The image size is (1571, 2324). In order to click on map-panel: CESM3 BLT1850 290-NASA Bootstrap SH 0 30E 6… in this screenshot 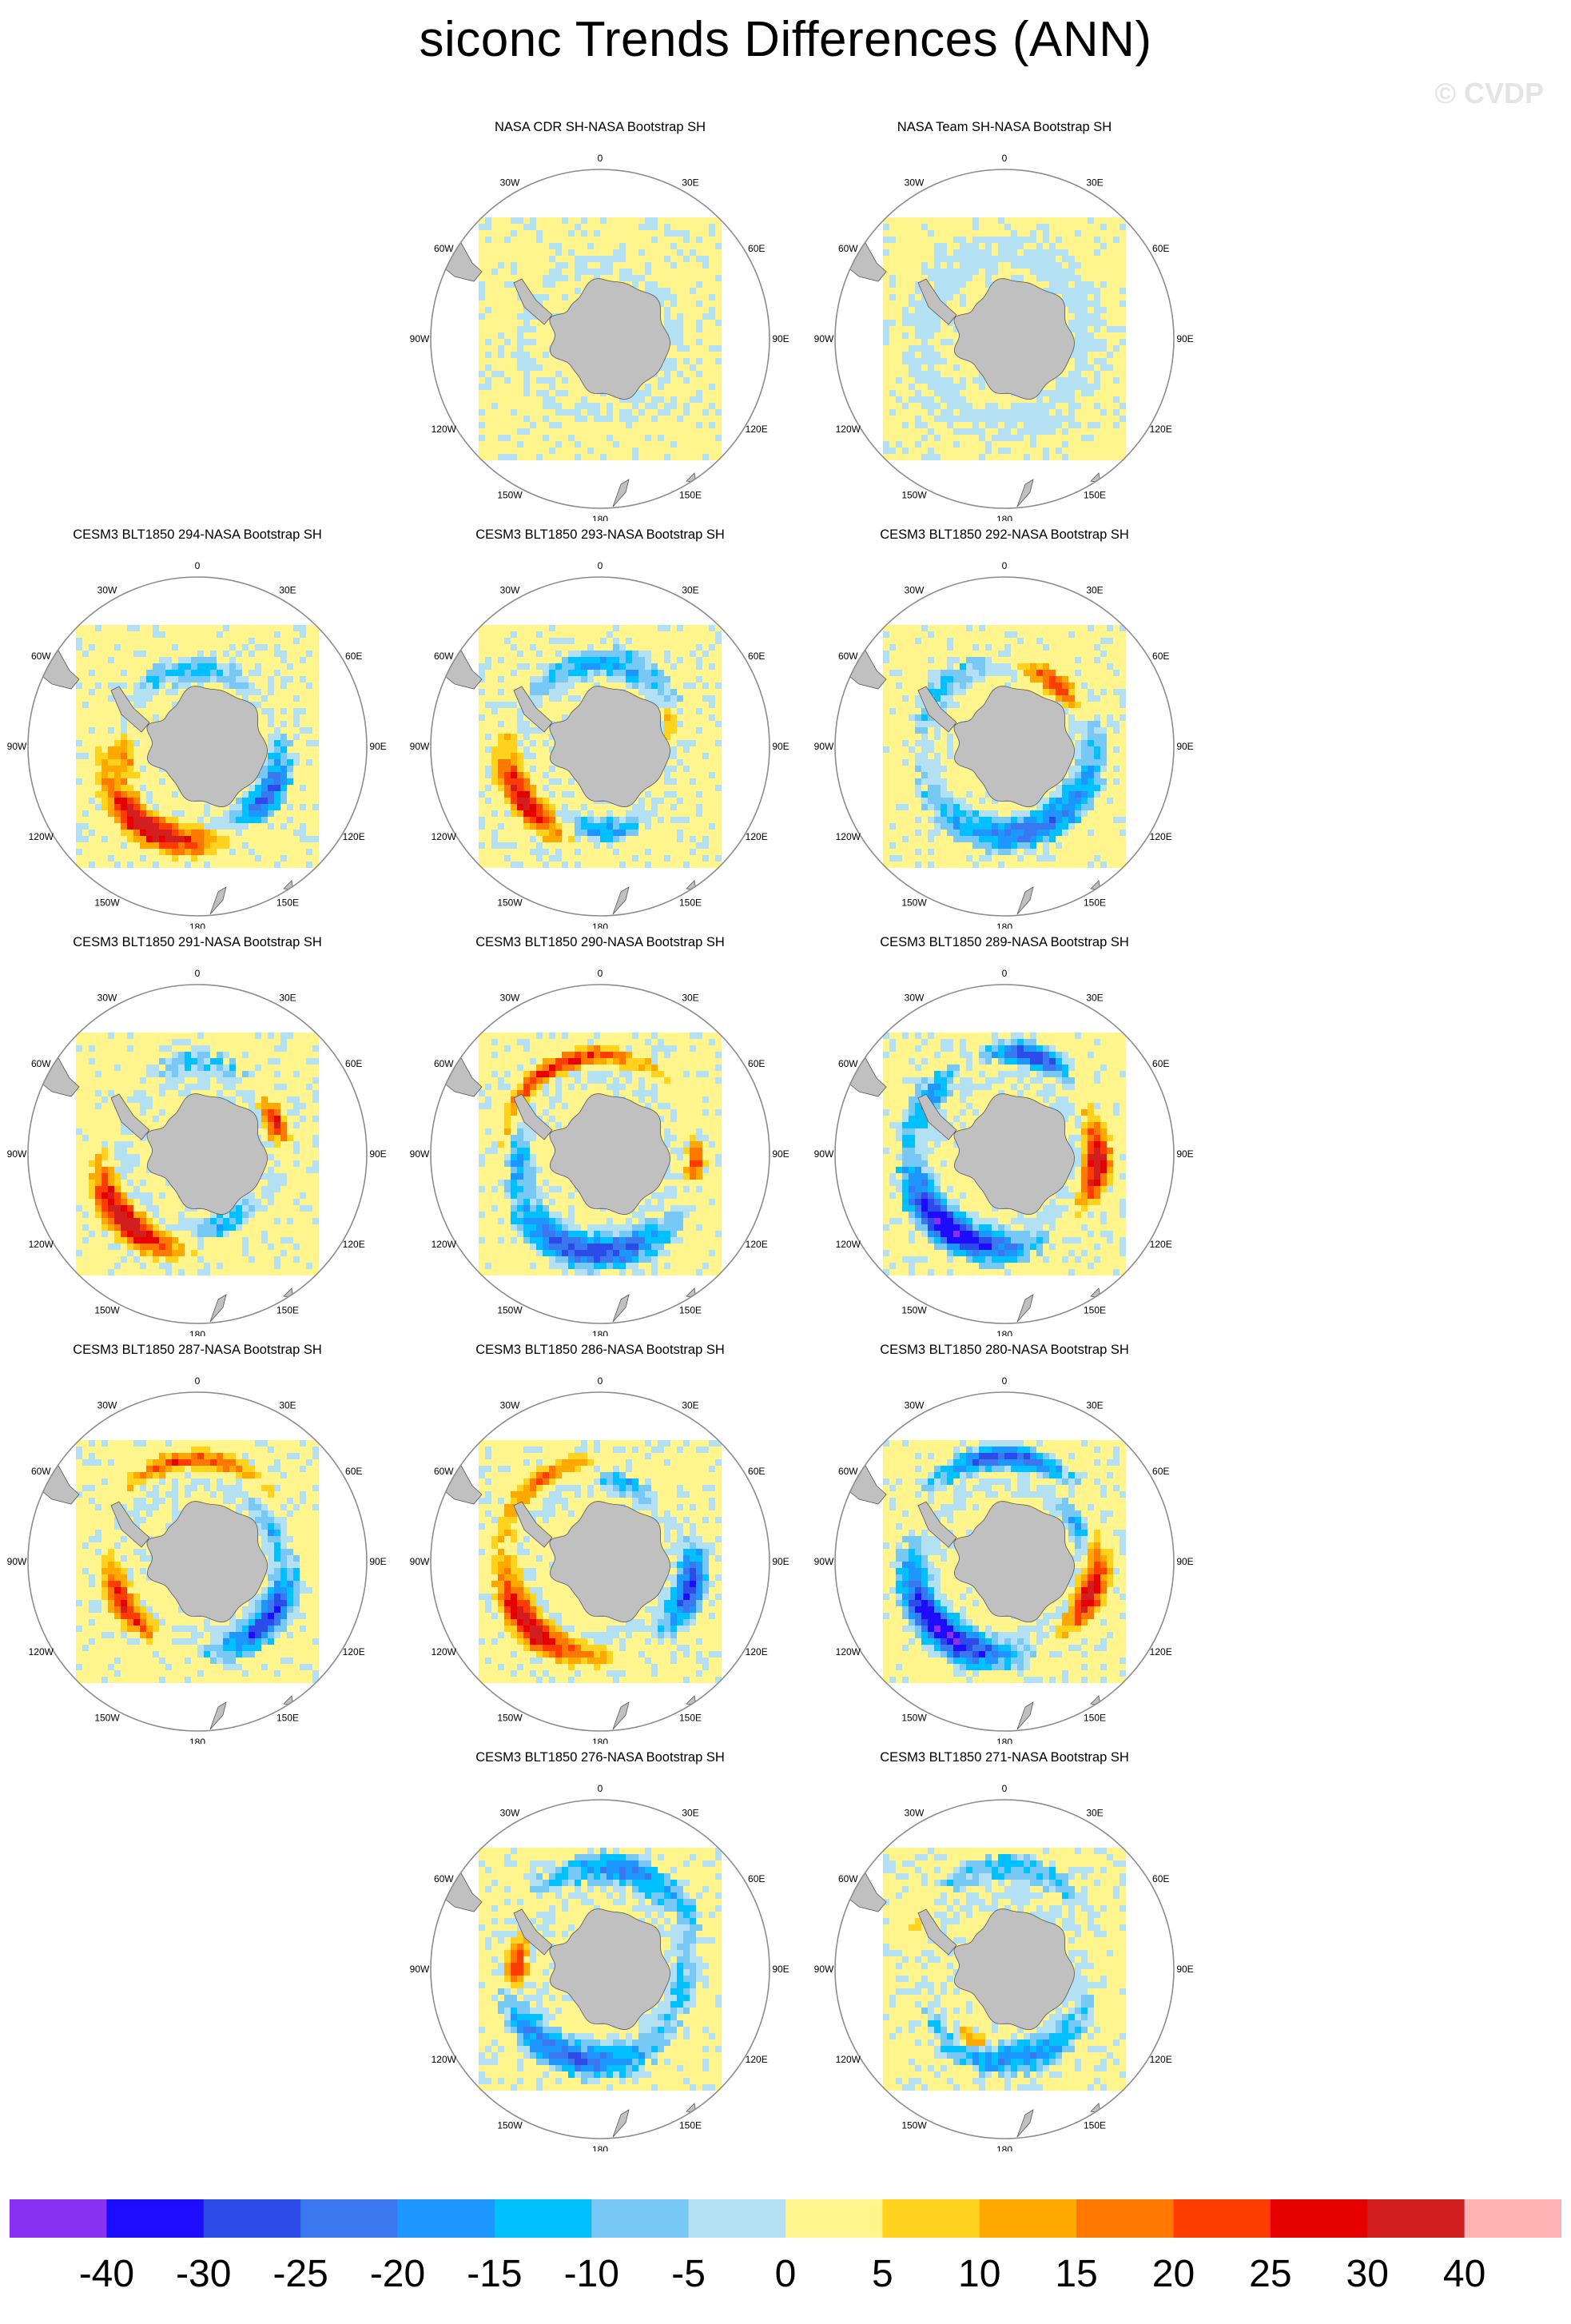, I will do `click(600, 1135)`.